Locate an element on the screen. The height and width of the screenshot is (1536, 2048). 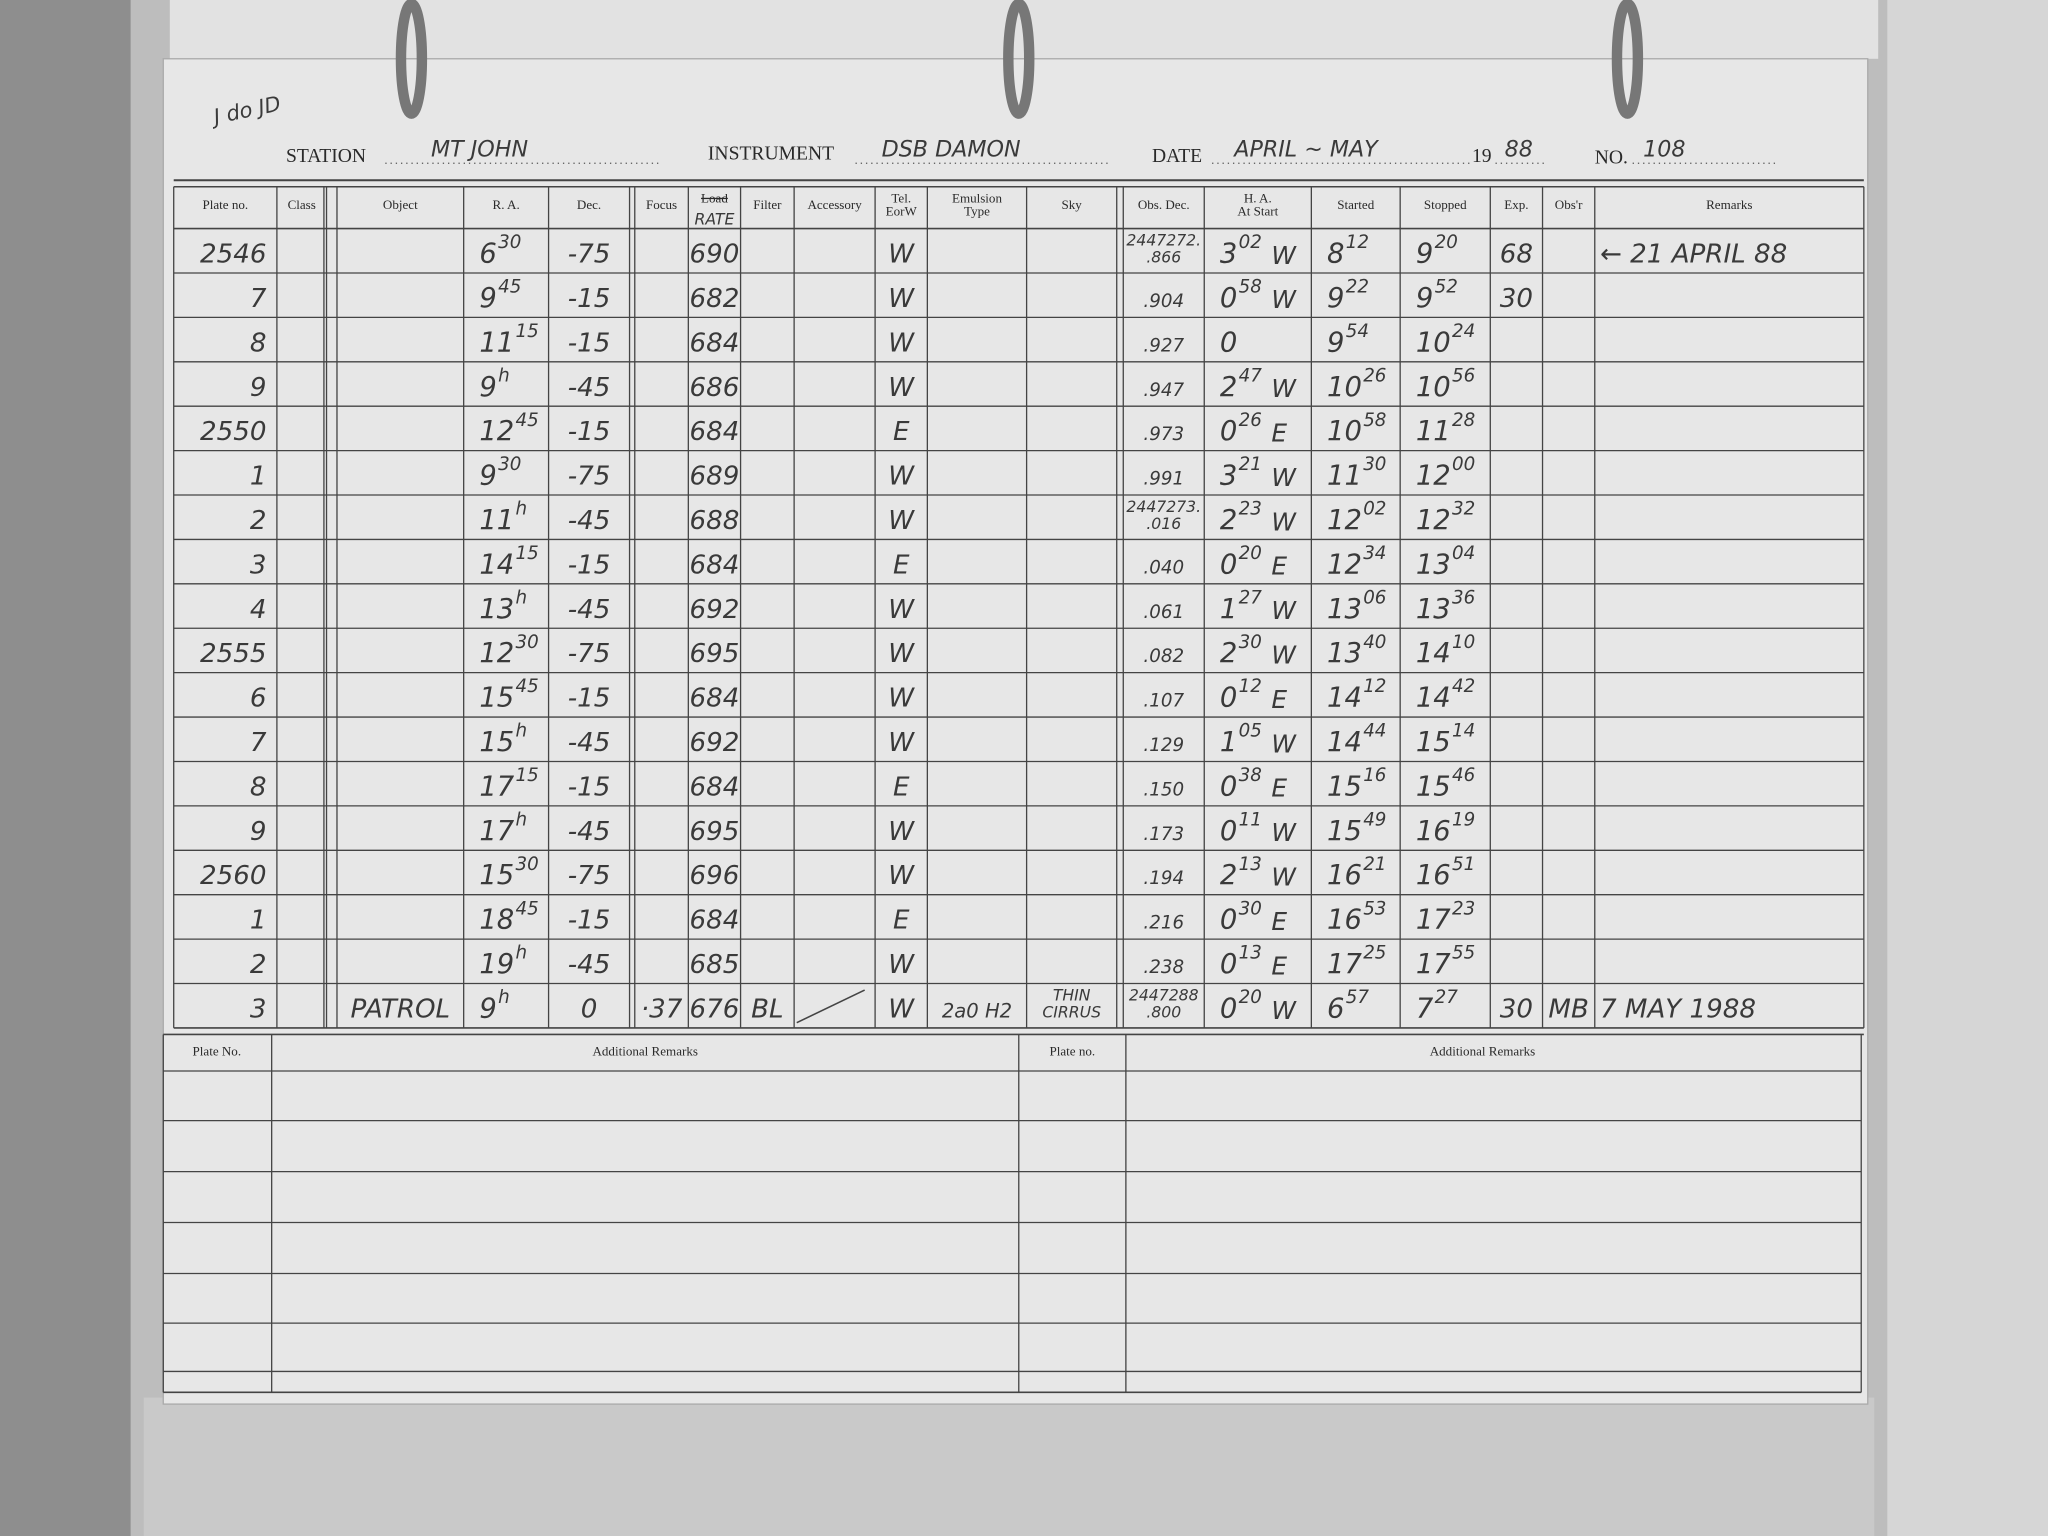
column-header: Class is located at coordinates (302, 204).